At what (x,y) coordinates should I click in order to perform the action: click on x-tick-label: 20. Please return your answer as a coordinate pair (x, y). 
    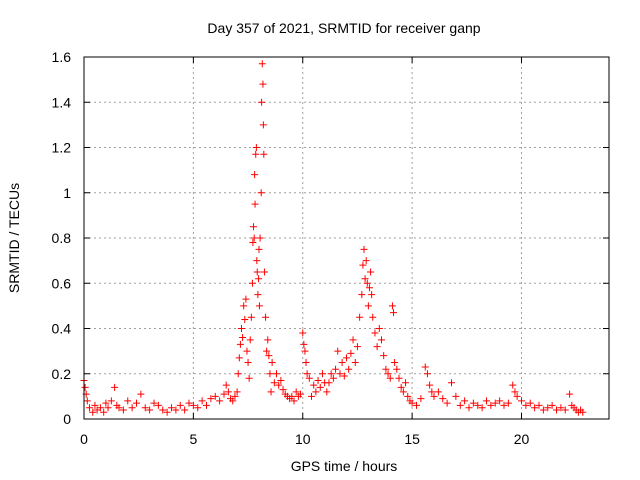
    Looking at the image, I should click on (522, 439).